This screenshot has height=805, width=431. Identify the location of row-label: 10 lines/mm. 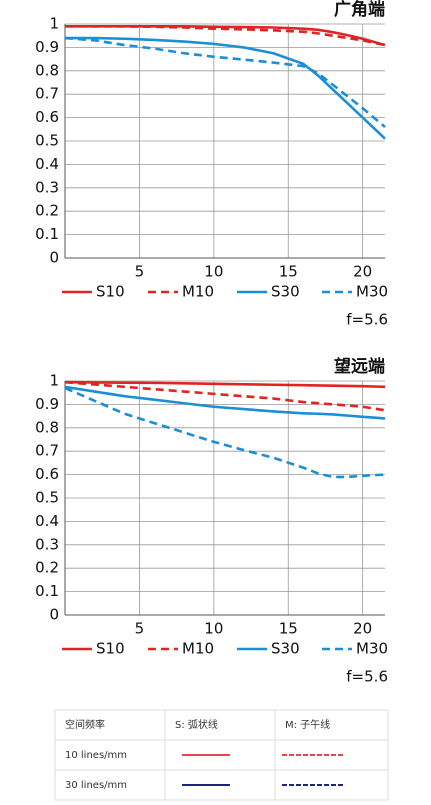
(96, 755).